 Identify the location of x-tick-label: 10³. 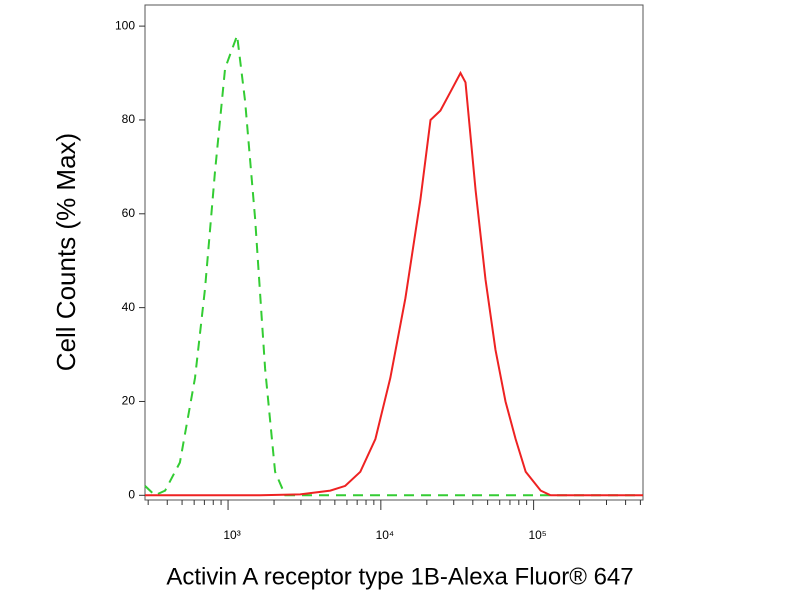
(231, 535).